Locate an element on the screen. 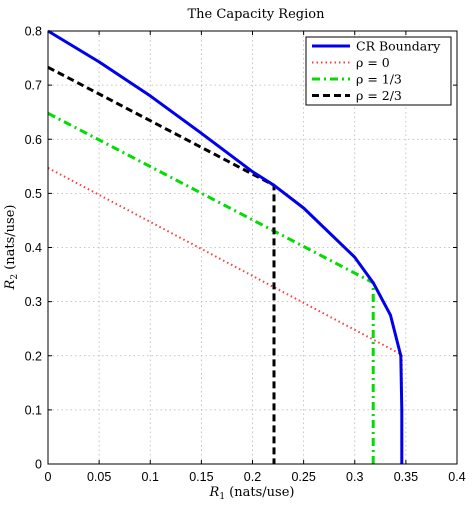  y-axis-label: R2 (nats/use) is located at coordinates (11, 248).